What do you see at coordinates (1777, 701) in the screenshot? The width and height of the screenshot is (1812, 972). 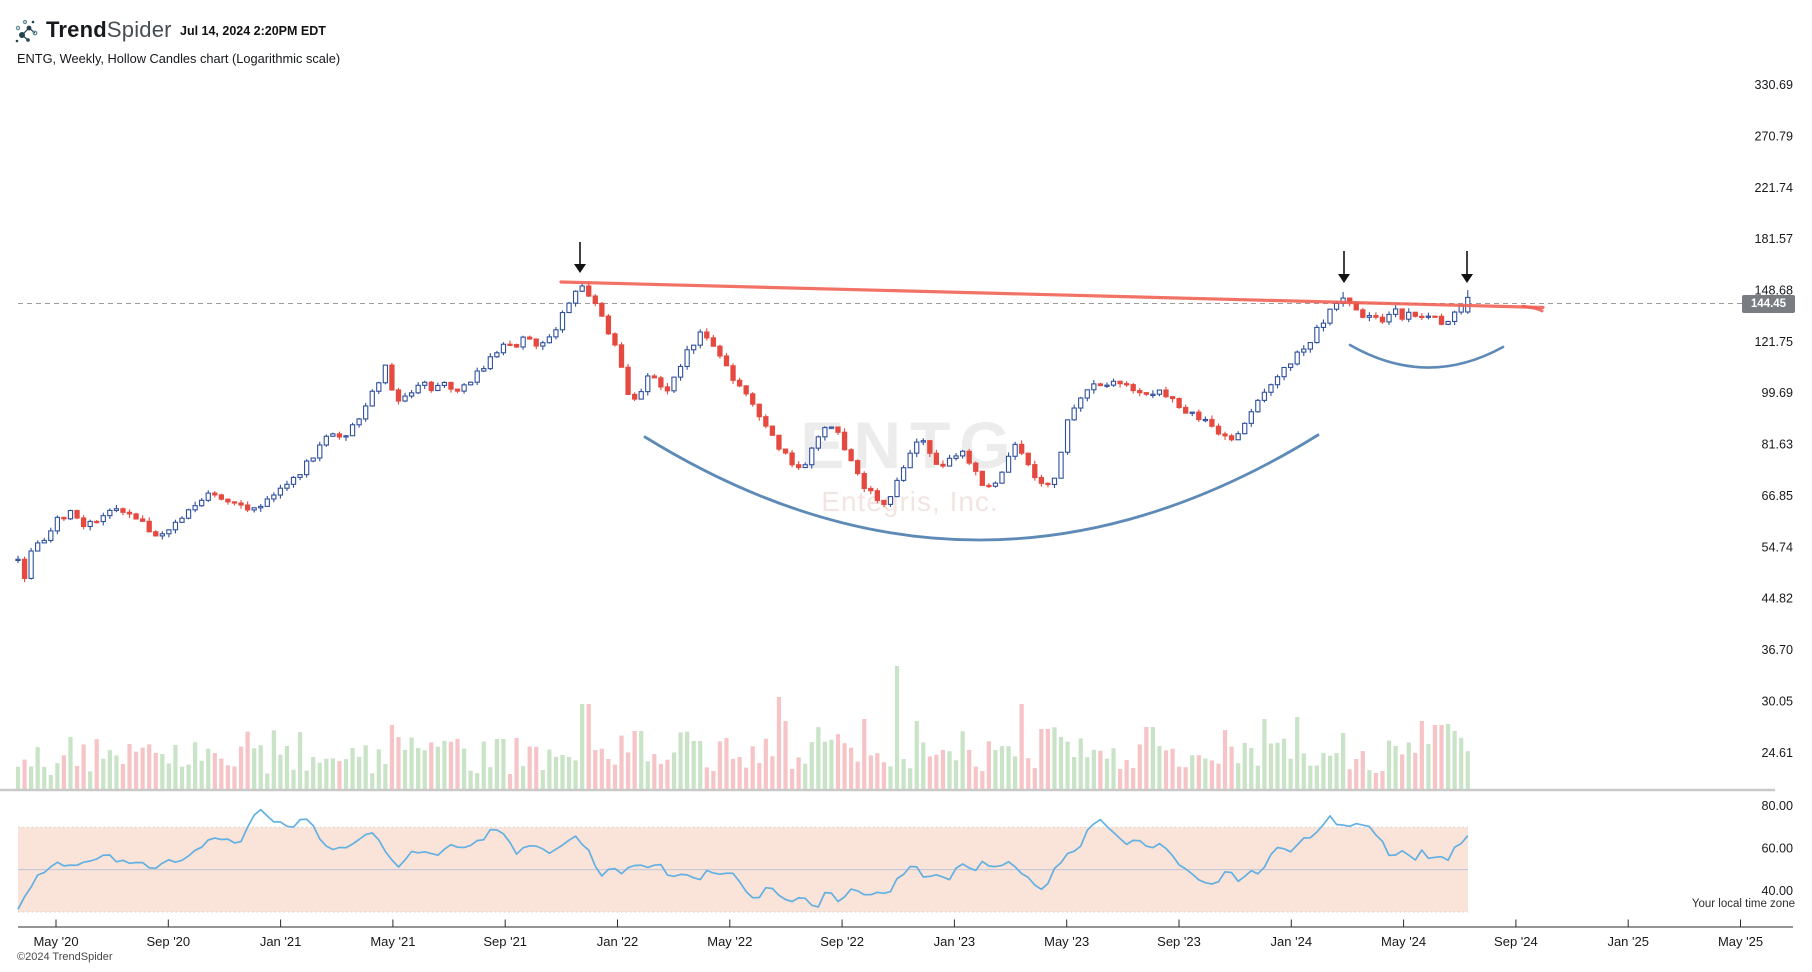 I see `price-axis-label: 30.05` at bounding box center [1777, 701].